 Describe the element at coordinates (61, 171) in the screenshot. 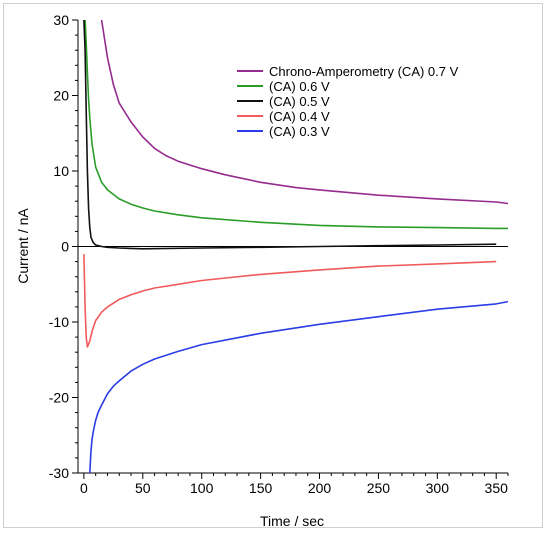

I see `y-tick-label: 10` at that location.